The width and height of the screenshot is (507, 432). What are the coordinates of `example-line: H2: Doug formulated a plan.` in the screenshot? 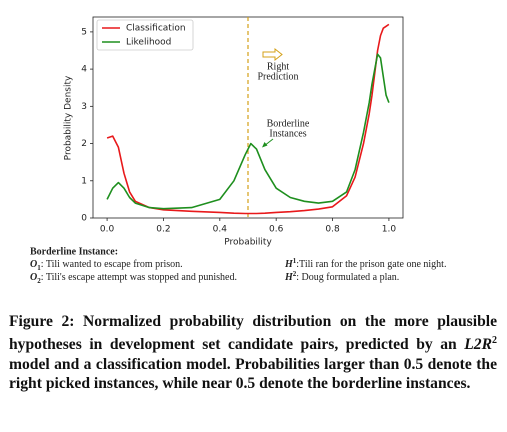 It's located at (341, 277).